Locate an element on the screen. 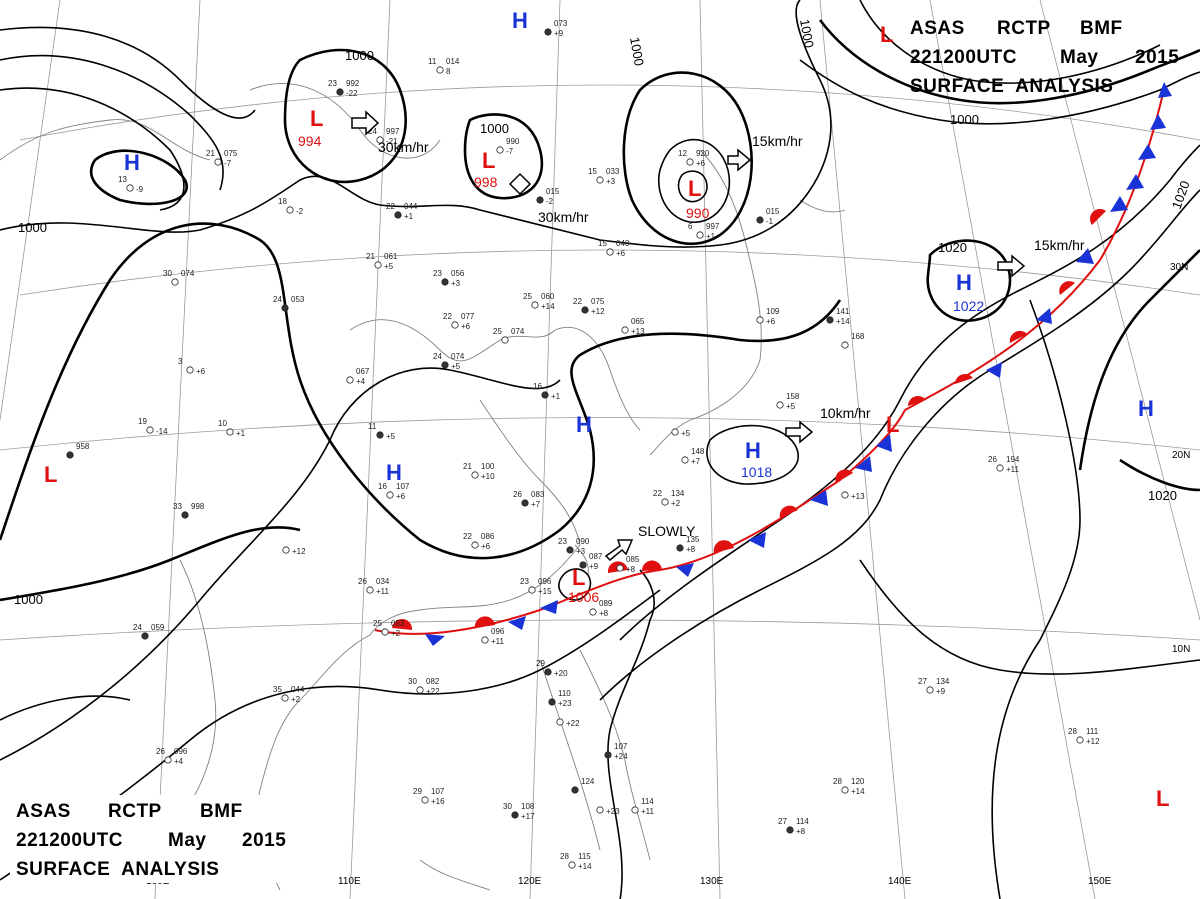  station-plot: 23 056+3 is located at coordinates (449, 278).